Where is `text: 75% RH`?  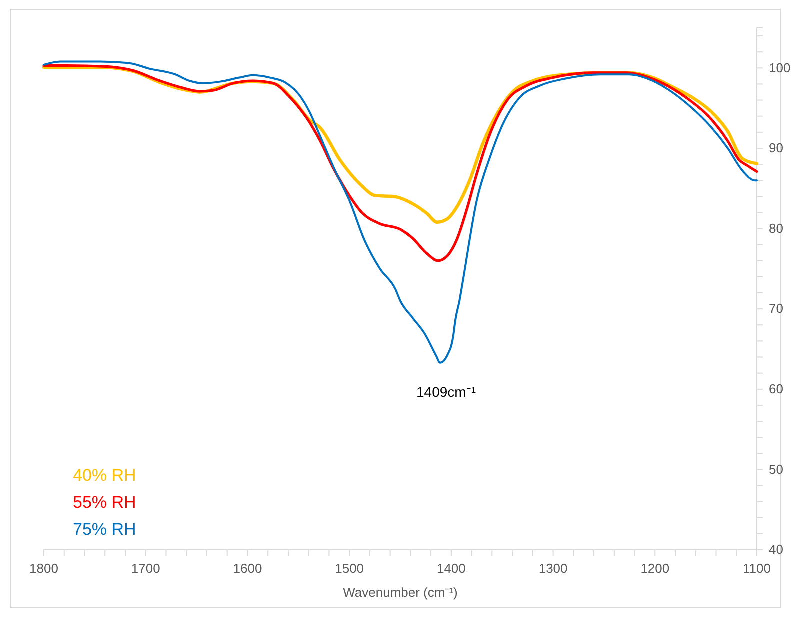 text: 75% RH is located at coordinates (104, 529).